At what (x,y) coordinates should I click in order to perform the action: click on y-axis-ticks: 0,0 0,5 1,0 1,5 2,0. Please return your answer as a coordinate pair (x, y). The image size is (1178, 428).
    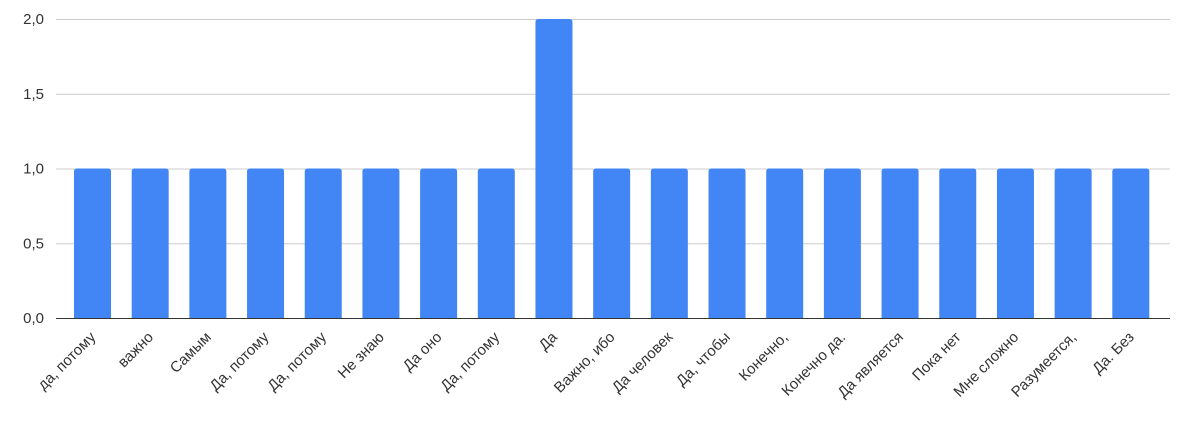
    Looking at the image, I should click on (33, 169).